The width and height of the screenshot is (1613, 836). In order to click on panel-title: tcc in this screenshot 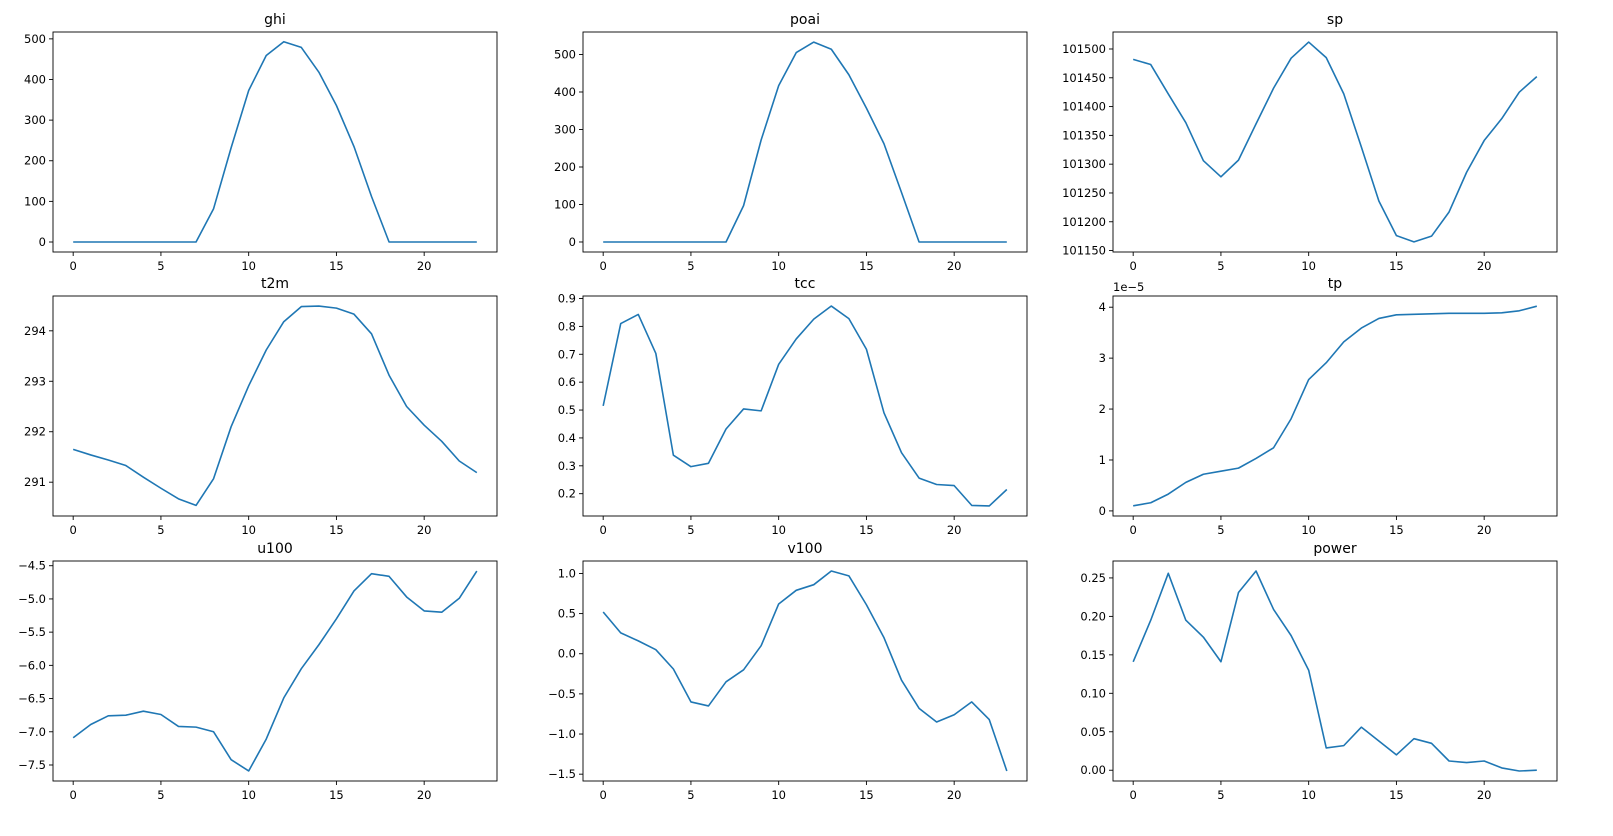, I will do `click(805, 284)`.